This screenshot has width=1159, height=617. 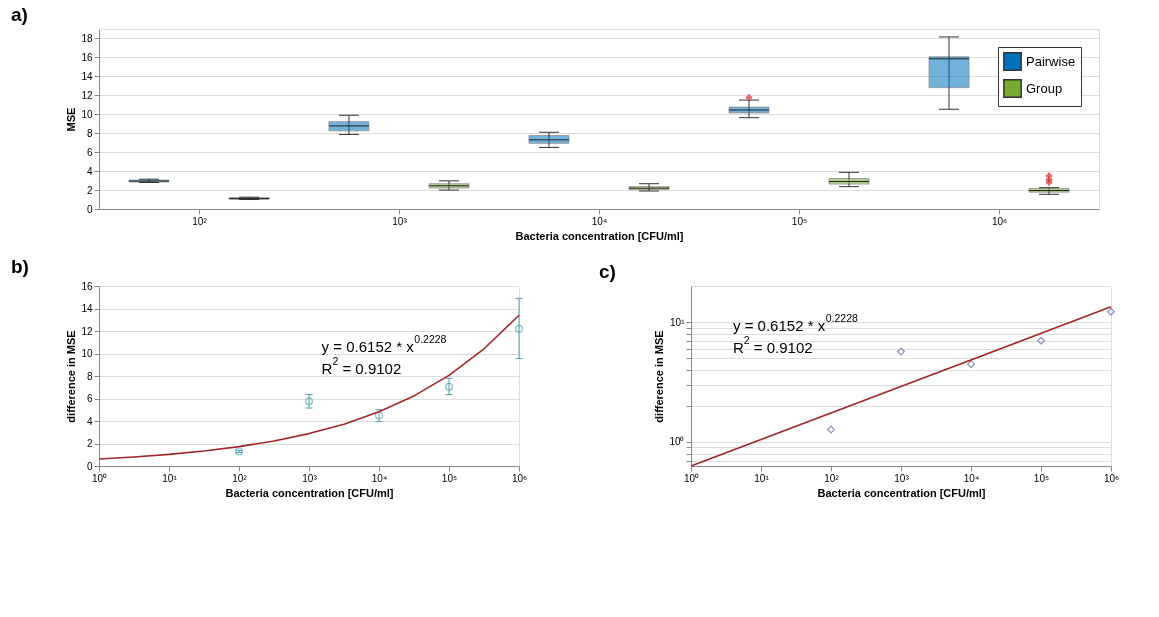 I want to click on chart-title: a), so click(x=19, y=14).